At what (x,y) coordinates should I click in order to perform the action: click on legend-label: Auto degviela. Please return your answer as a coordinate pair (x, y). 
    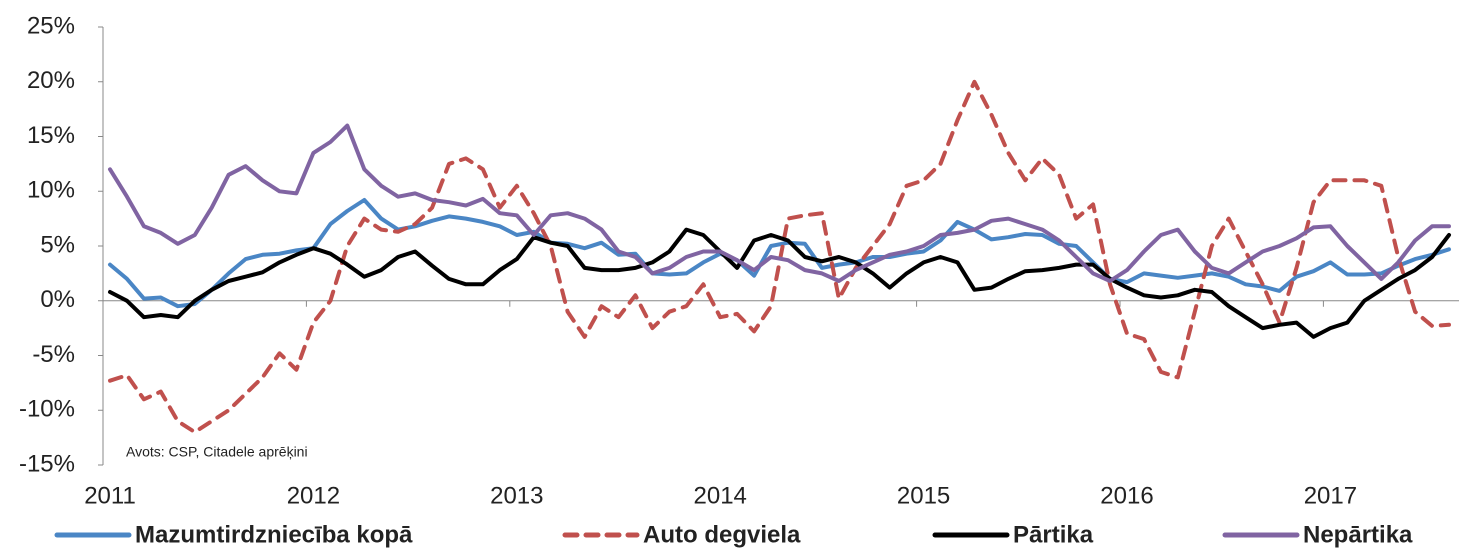
    Looking at the image, I should click on (722, 534).